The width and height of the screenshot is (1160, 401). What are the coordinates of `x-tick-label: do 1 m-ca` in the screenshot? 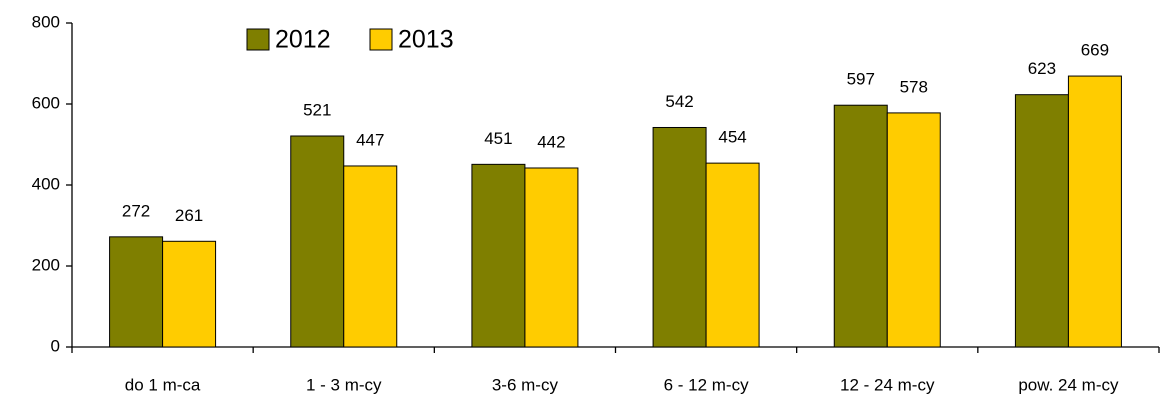 It's located at (163, 384).